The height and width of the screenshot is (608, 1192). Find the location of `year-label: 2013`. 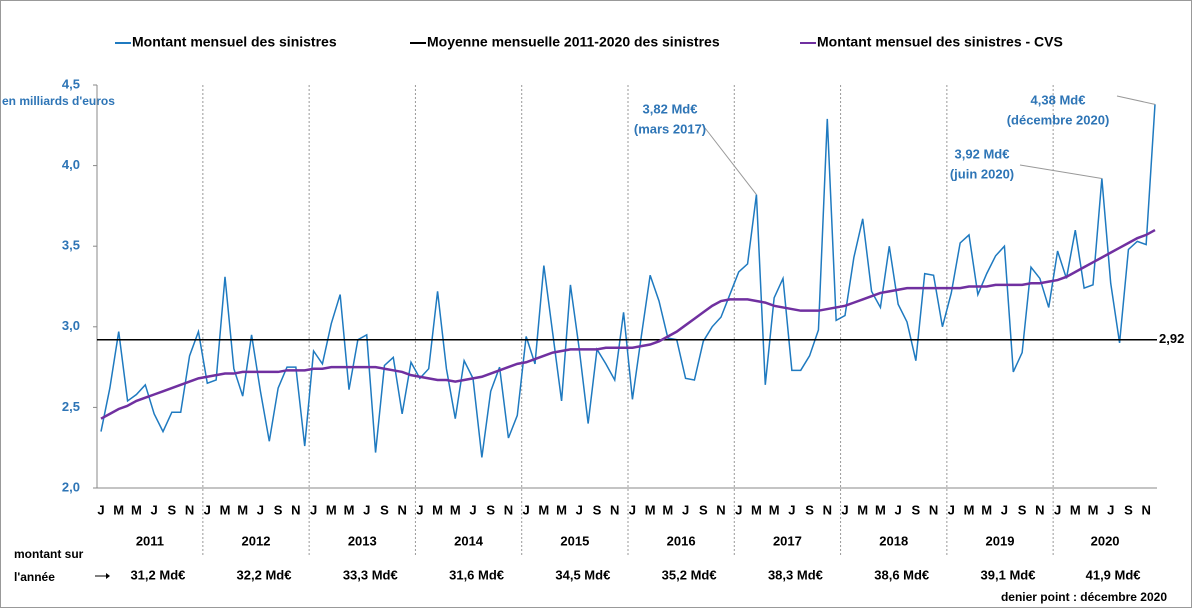

year-label: 2013 is located at coordinates (362, 540).